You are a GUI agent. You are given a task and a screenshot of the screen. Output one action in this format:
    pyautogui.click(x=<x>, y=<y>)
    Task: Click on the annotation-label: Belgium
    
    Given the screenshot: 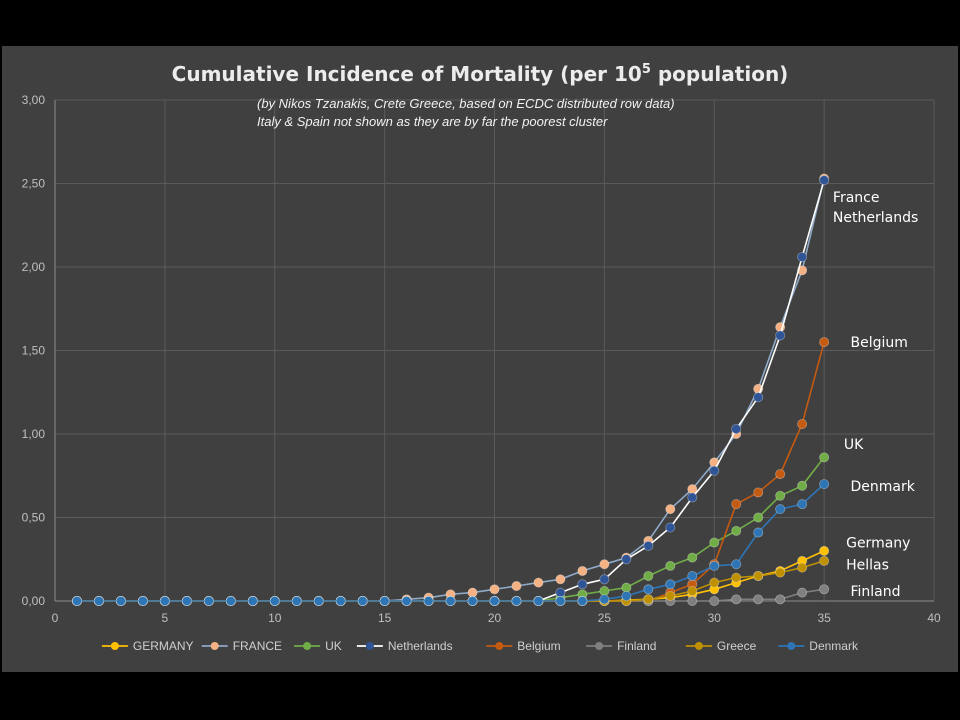 What is the action you would take?
    pyautogui.click(x=878, y=343)
    